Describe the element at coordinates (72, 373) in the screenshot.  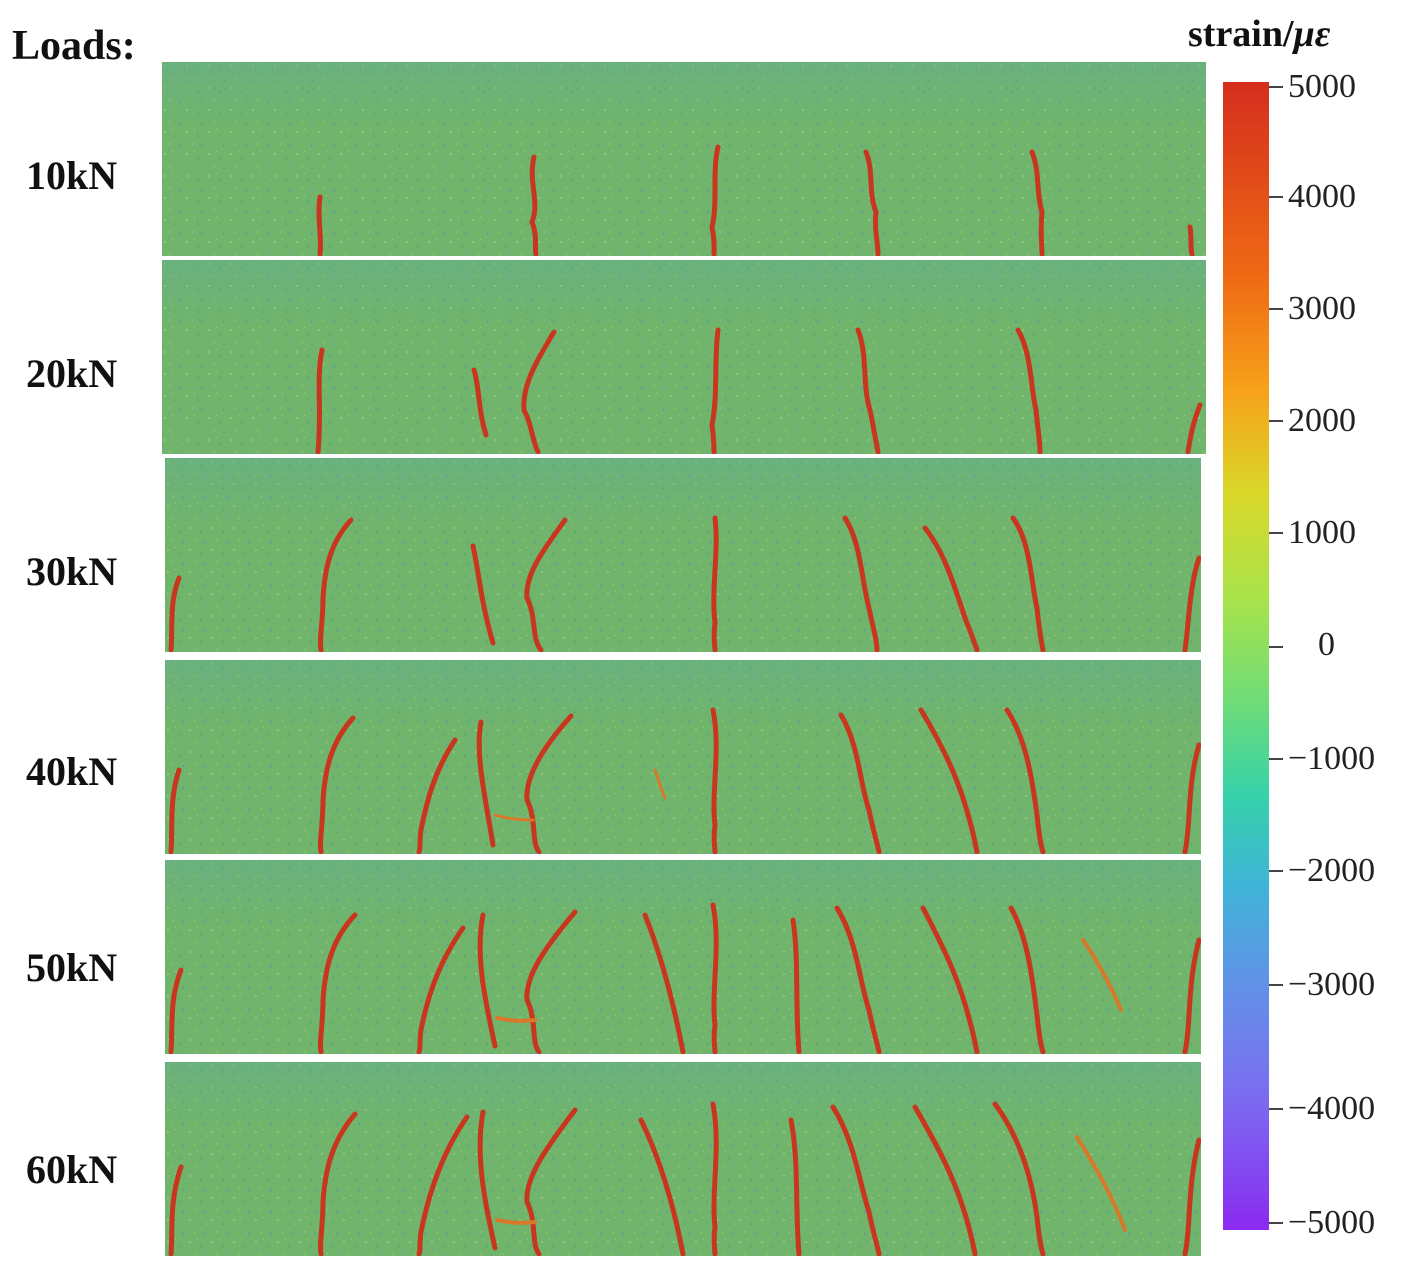
I see `load-label-20kn: 20kN` at that location.